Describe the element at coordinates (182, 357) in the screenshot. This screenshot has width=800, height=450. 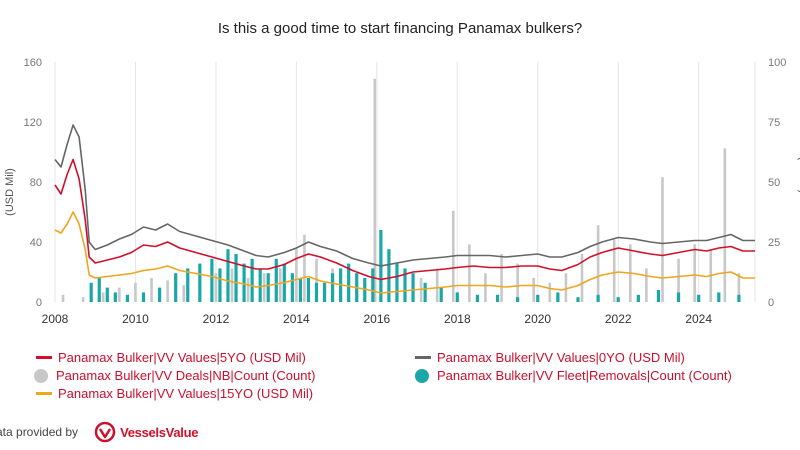
I see `legend-label: Panamax Bulker|VV Values|5YO (USD Mil)` at that location.